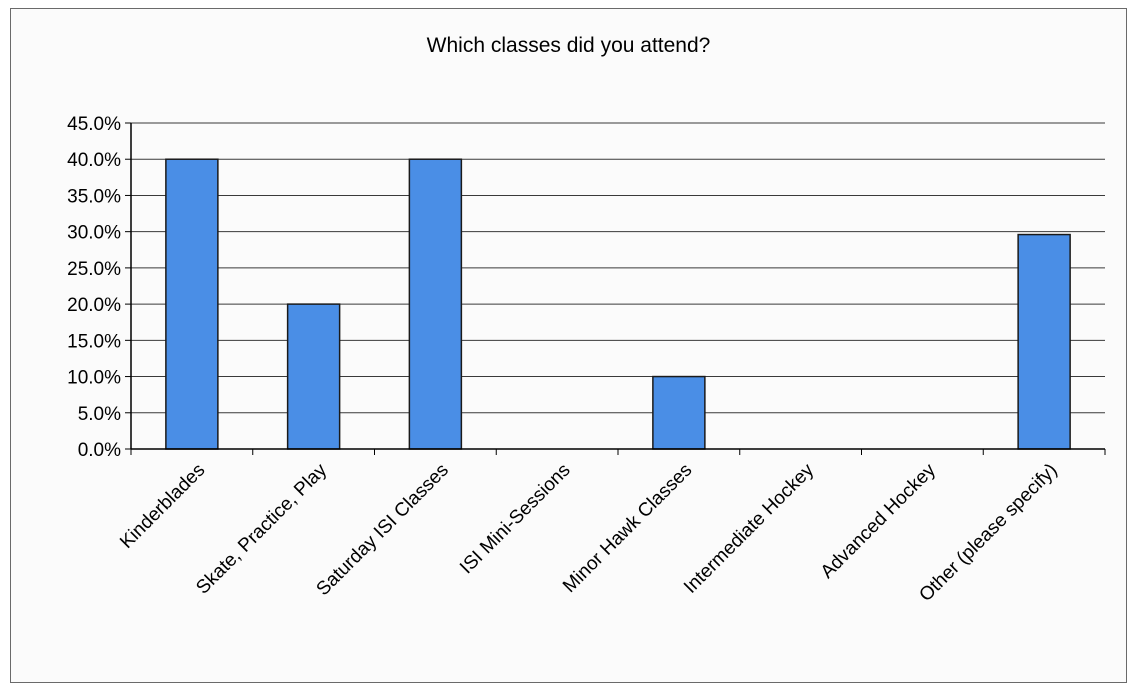  What do you see at coordinates (99, 414) in the screenshot?
I see `y-tick-label: 5.0%` at bounding box center [99, 414].